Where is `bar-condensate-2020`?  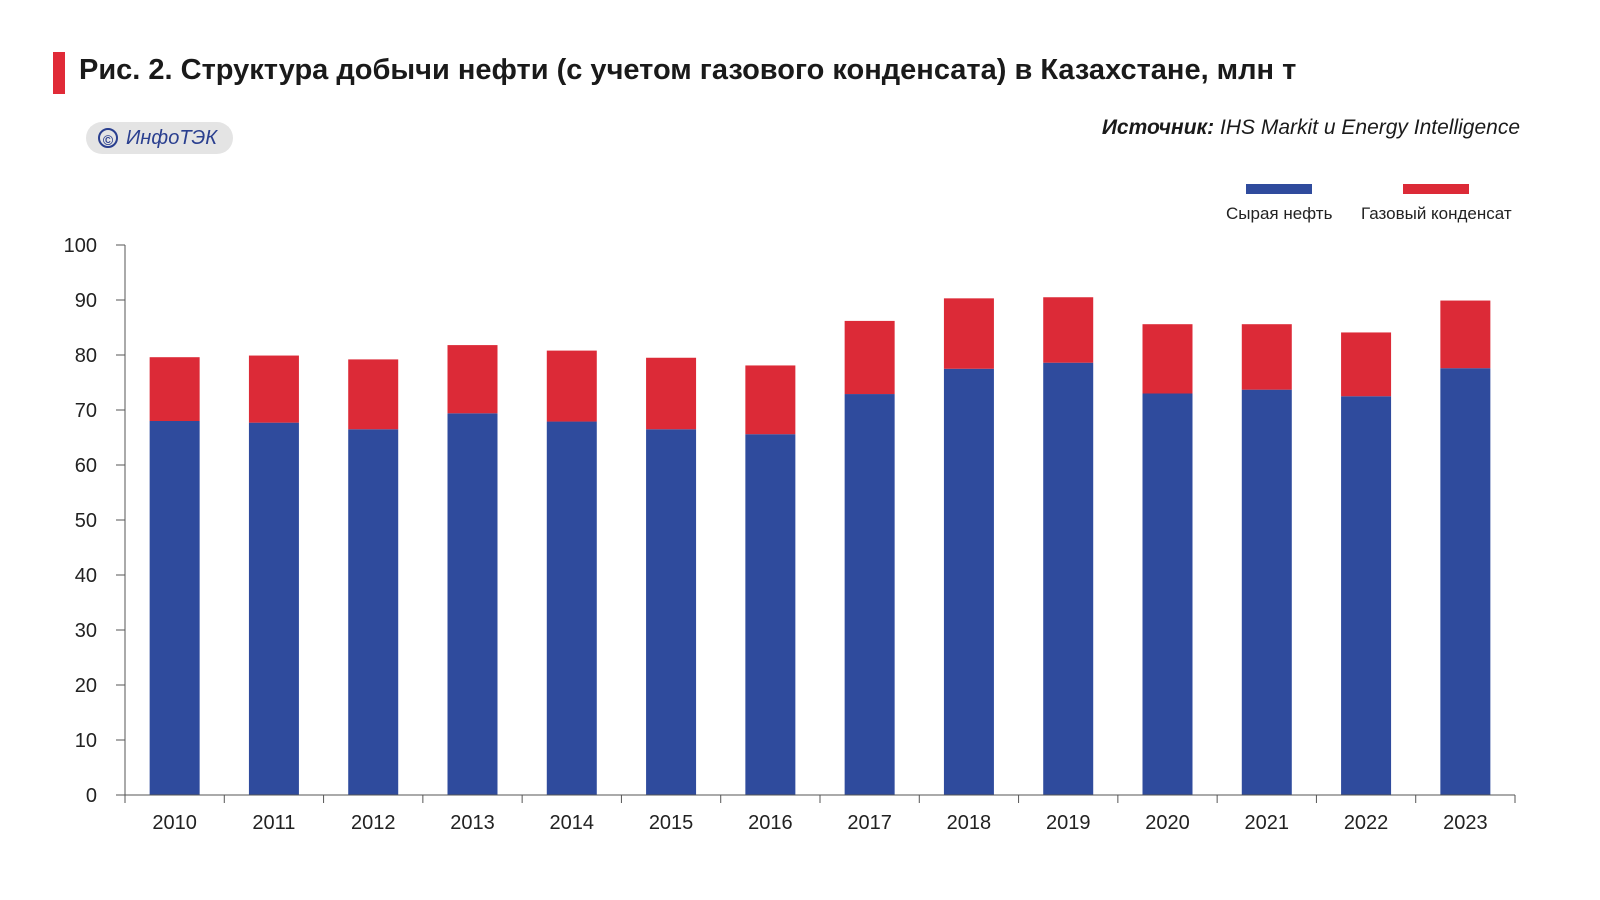
bar-condensate-2020 is located at coordinates (1167, 359).